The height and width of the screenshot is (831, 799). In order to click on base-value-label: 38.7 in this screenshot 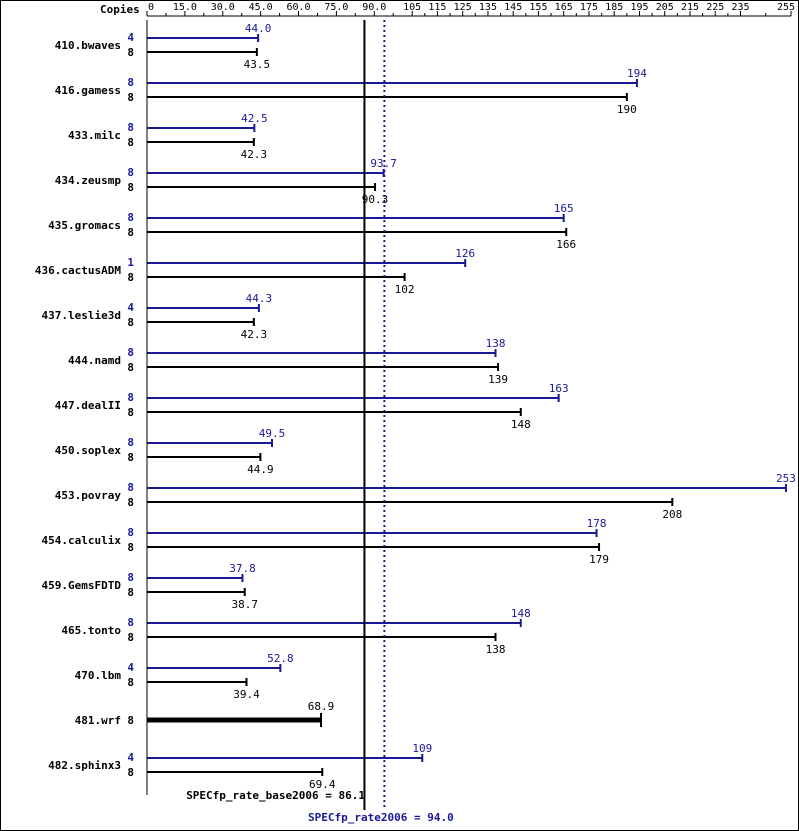, I will do `click(244, 604)`.